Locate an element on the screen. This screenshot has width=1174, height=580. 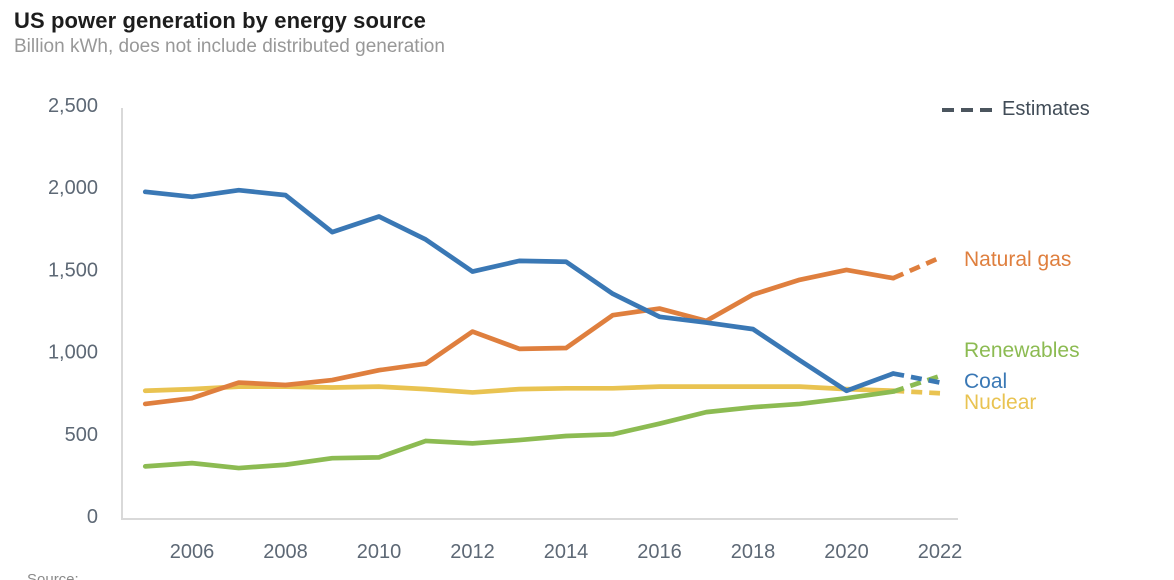
x-tick-label: 2010 is located at coordinates (379, 552).